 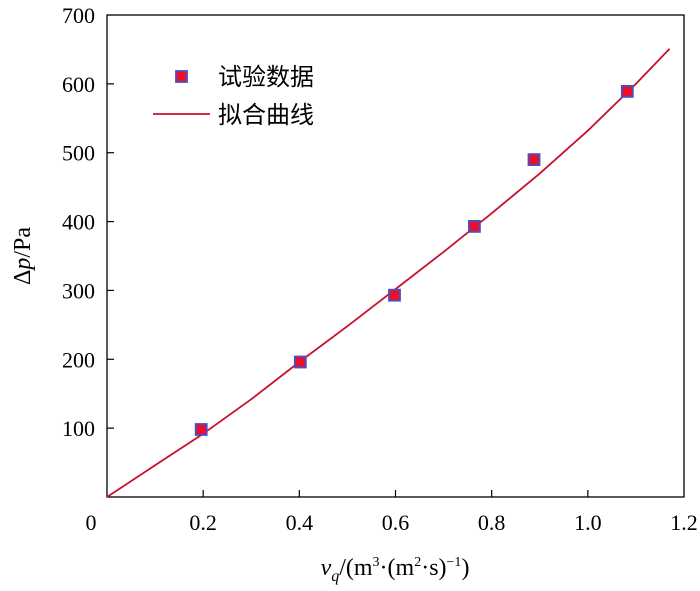 What do you see at coordinates (300, 522) in the screenshot?
I see `x-tick-label: 0.4` at bounding box center [300, 522].